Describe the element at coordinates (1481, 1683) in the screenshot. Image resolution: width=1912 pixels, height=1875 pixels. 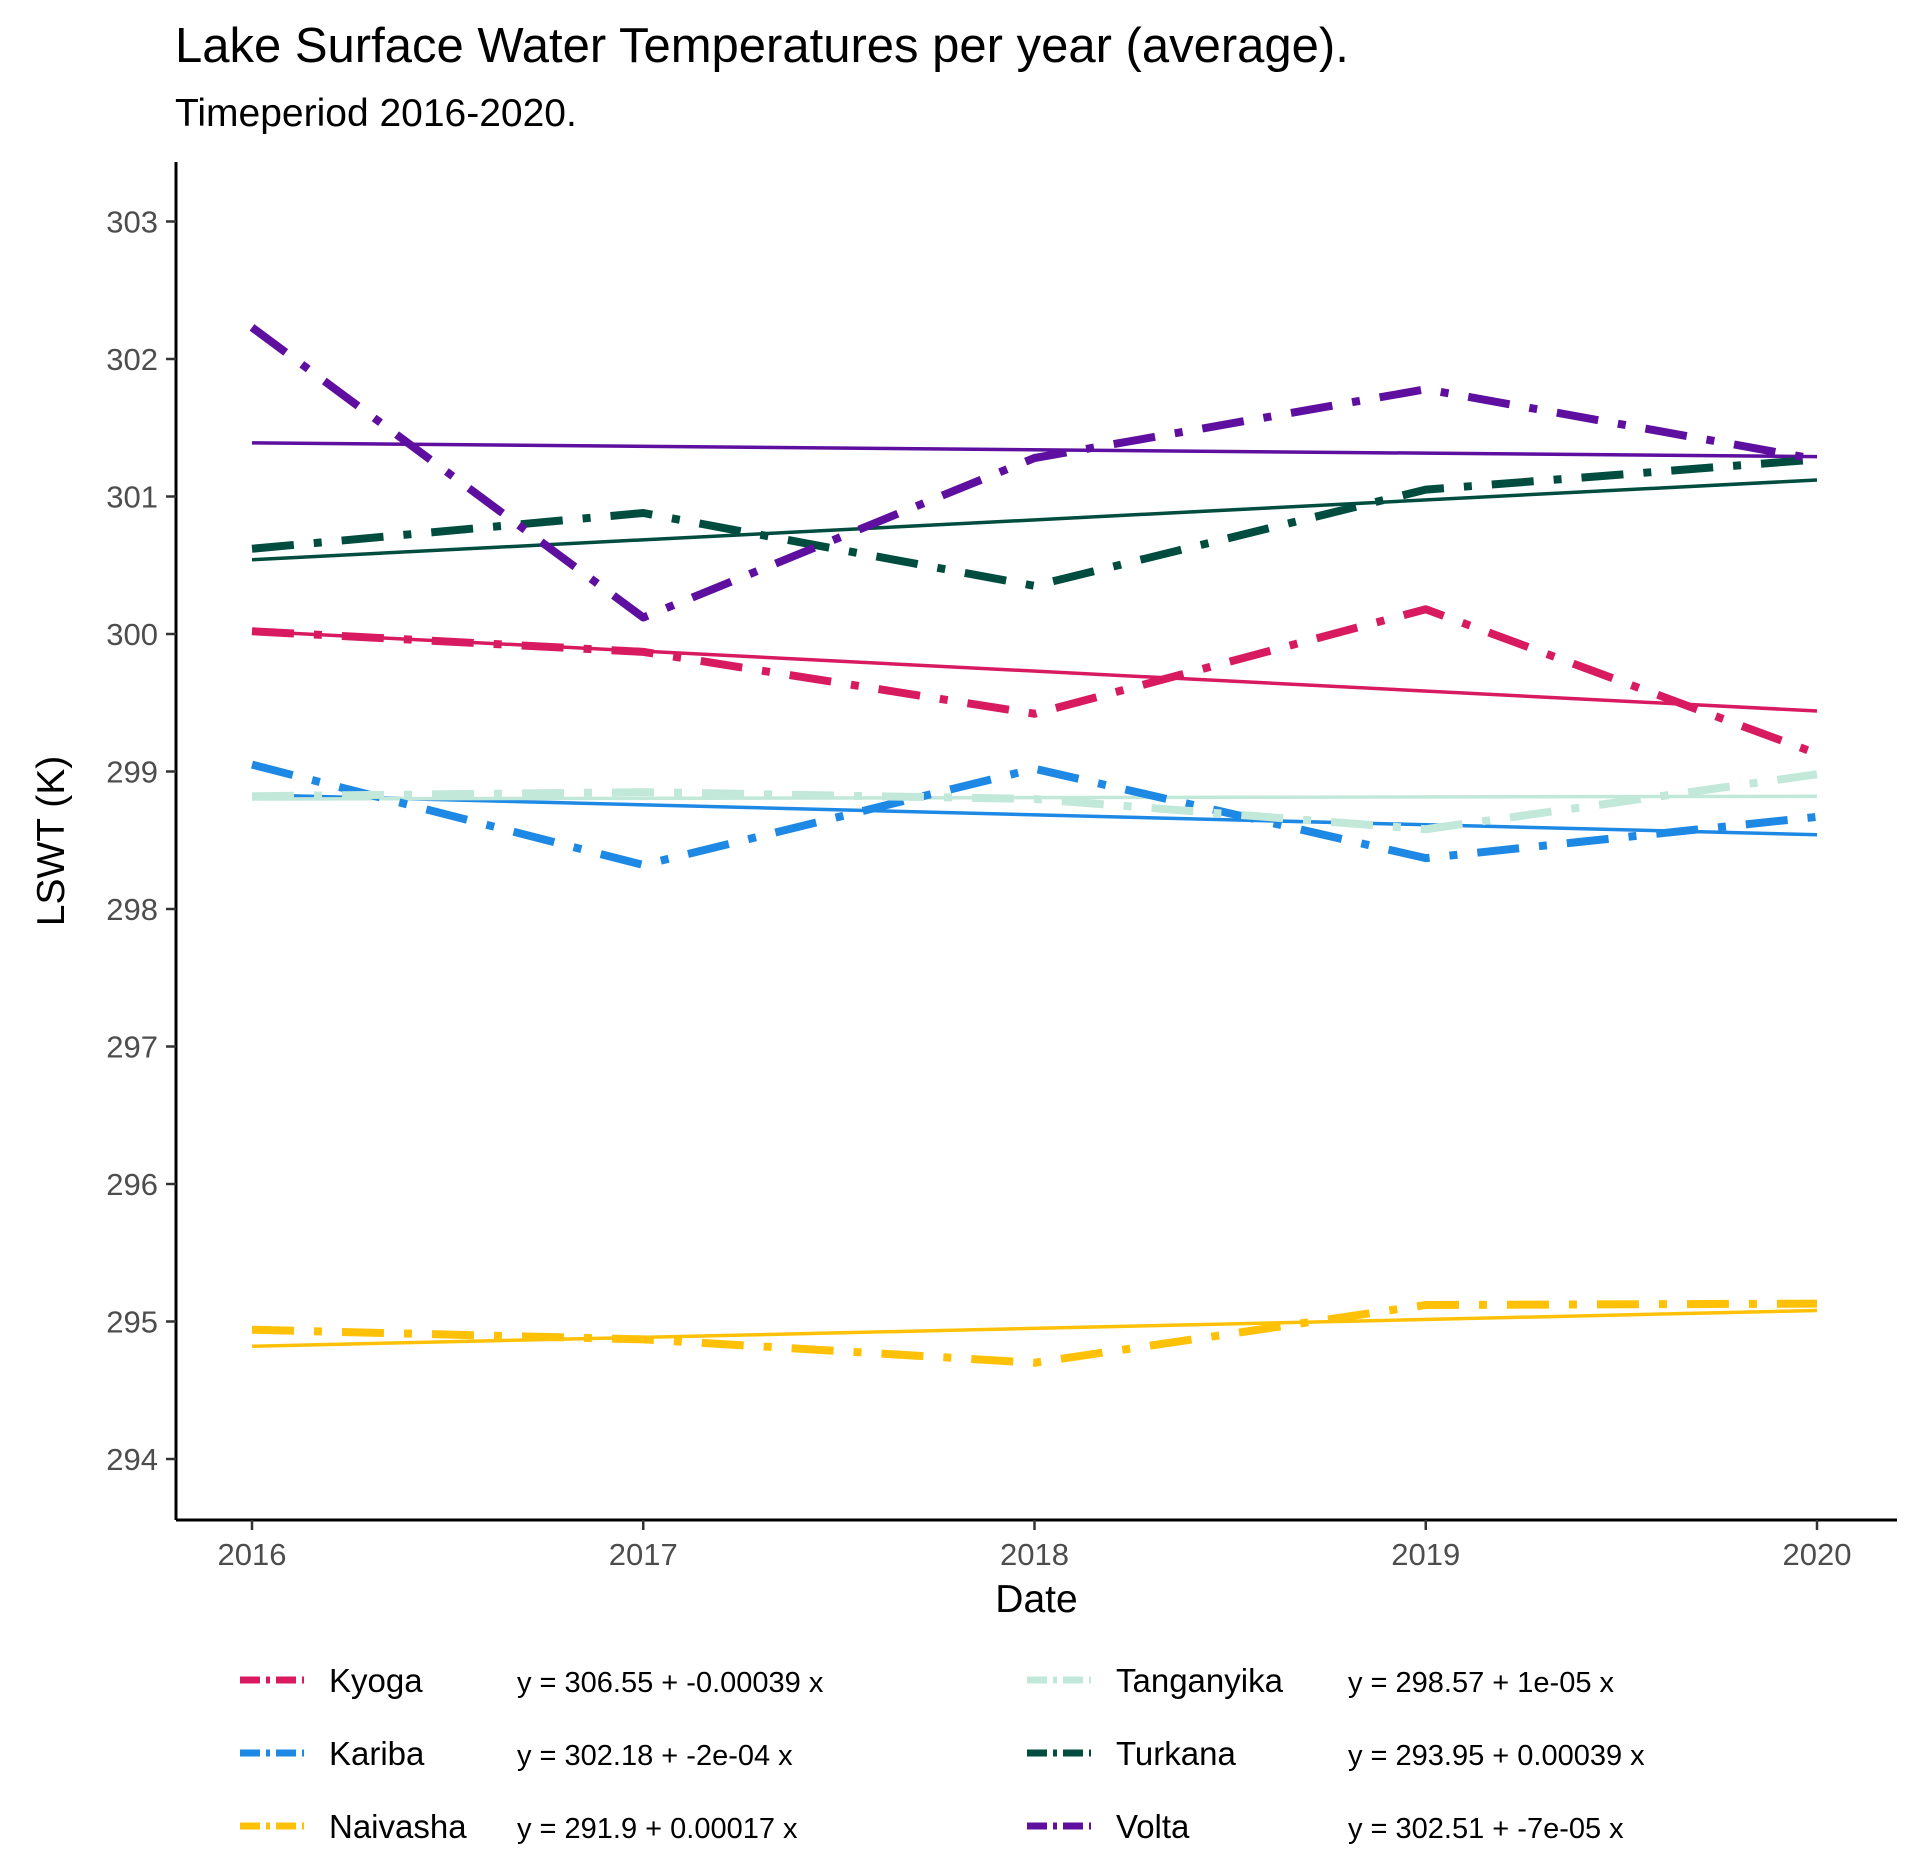
I see `legend-equation-tanganyika: y = 298.57 + 1e-05 x` at that location.